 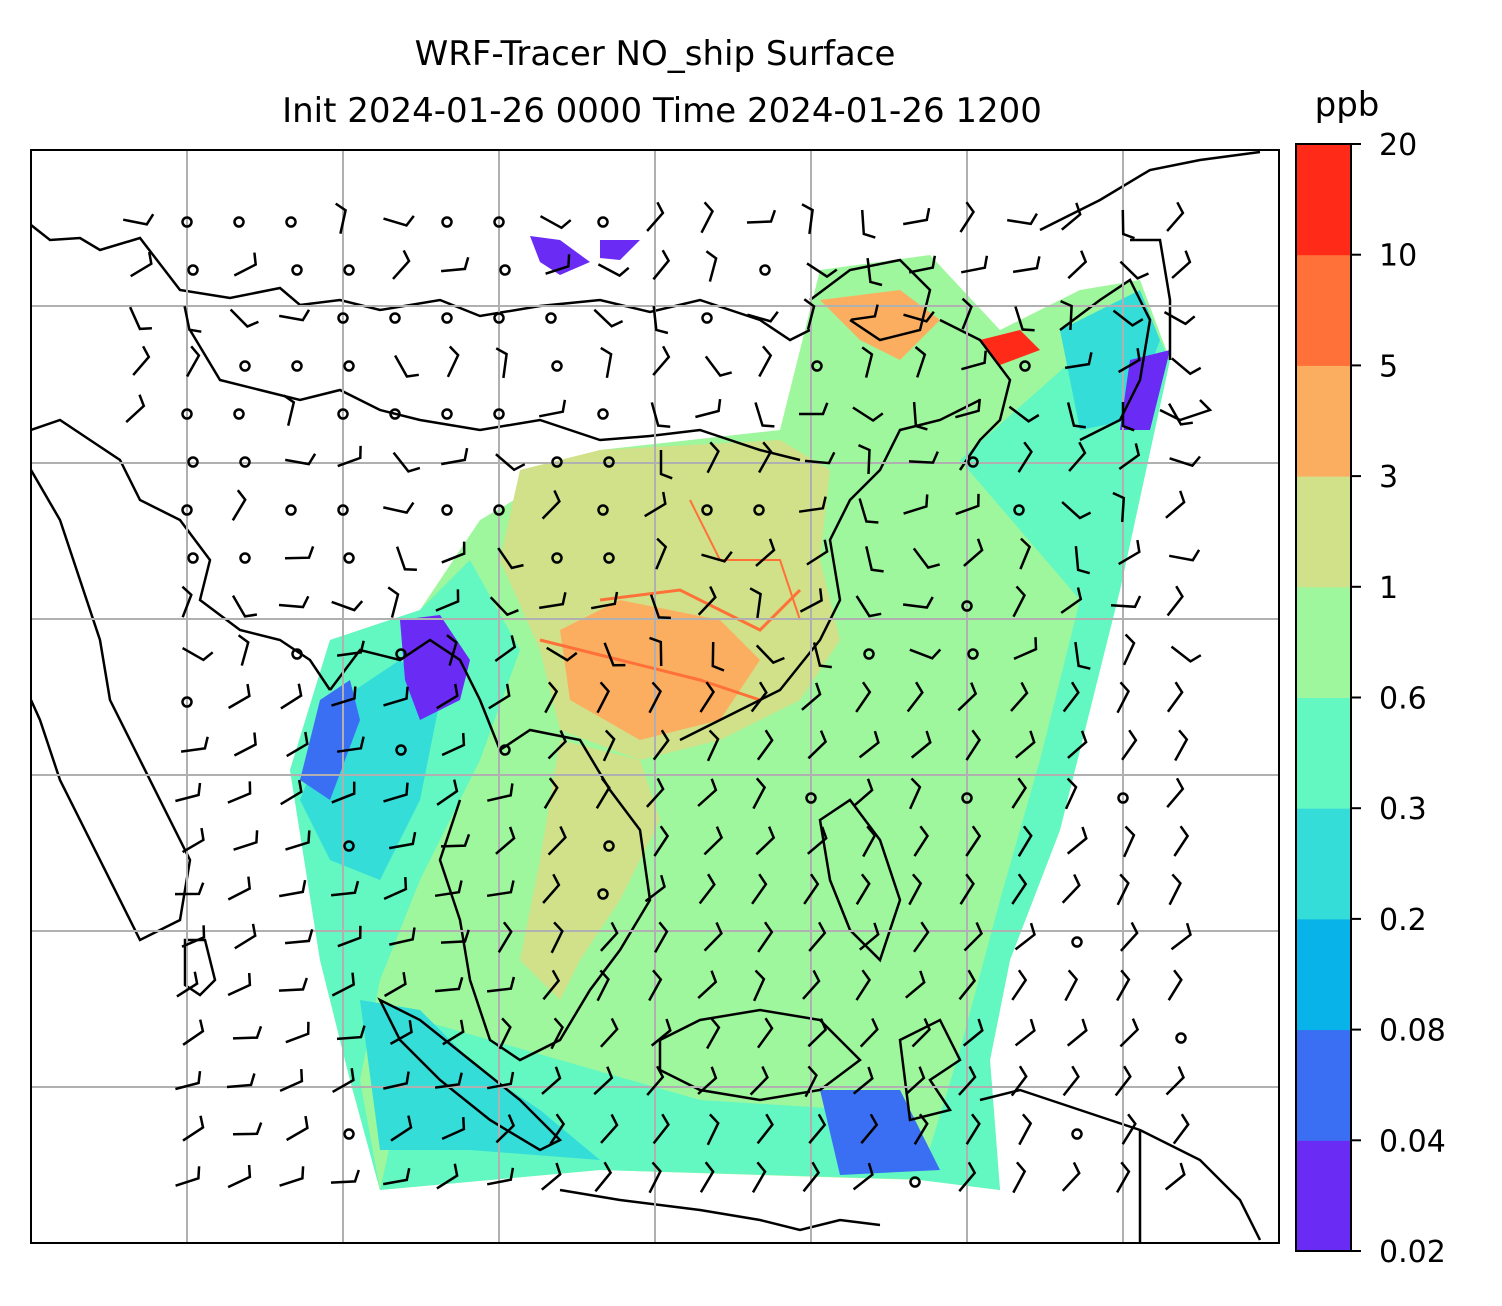 What do you see at coordinates (1403, 809) in the screenshot?
I see `colorbar-tick-label: 0.3` at bounding box center [1403, 809].